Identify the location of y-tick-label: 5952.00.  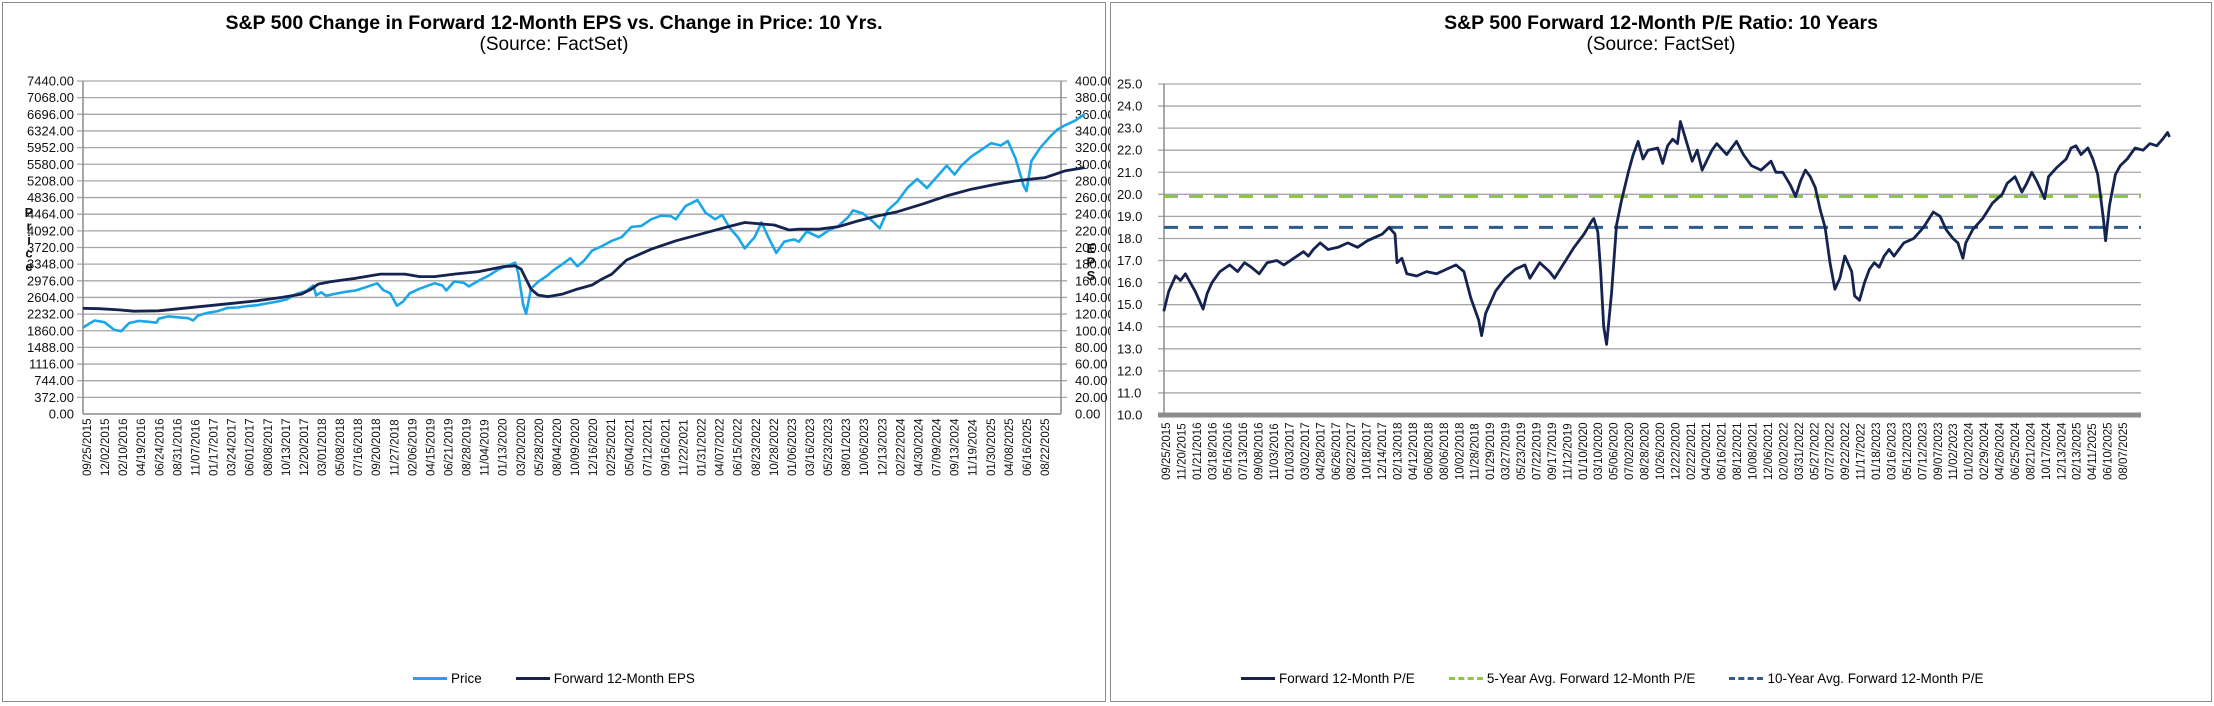
(50, 147).